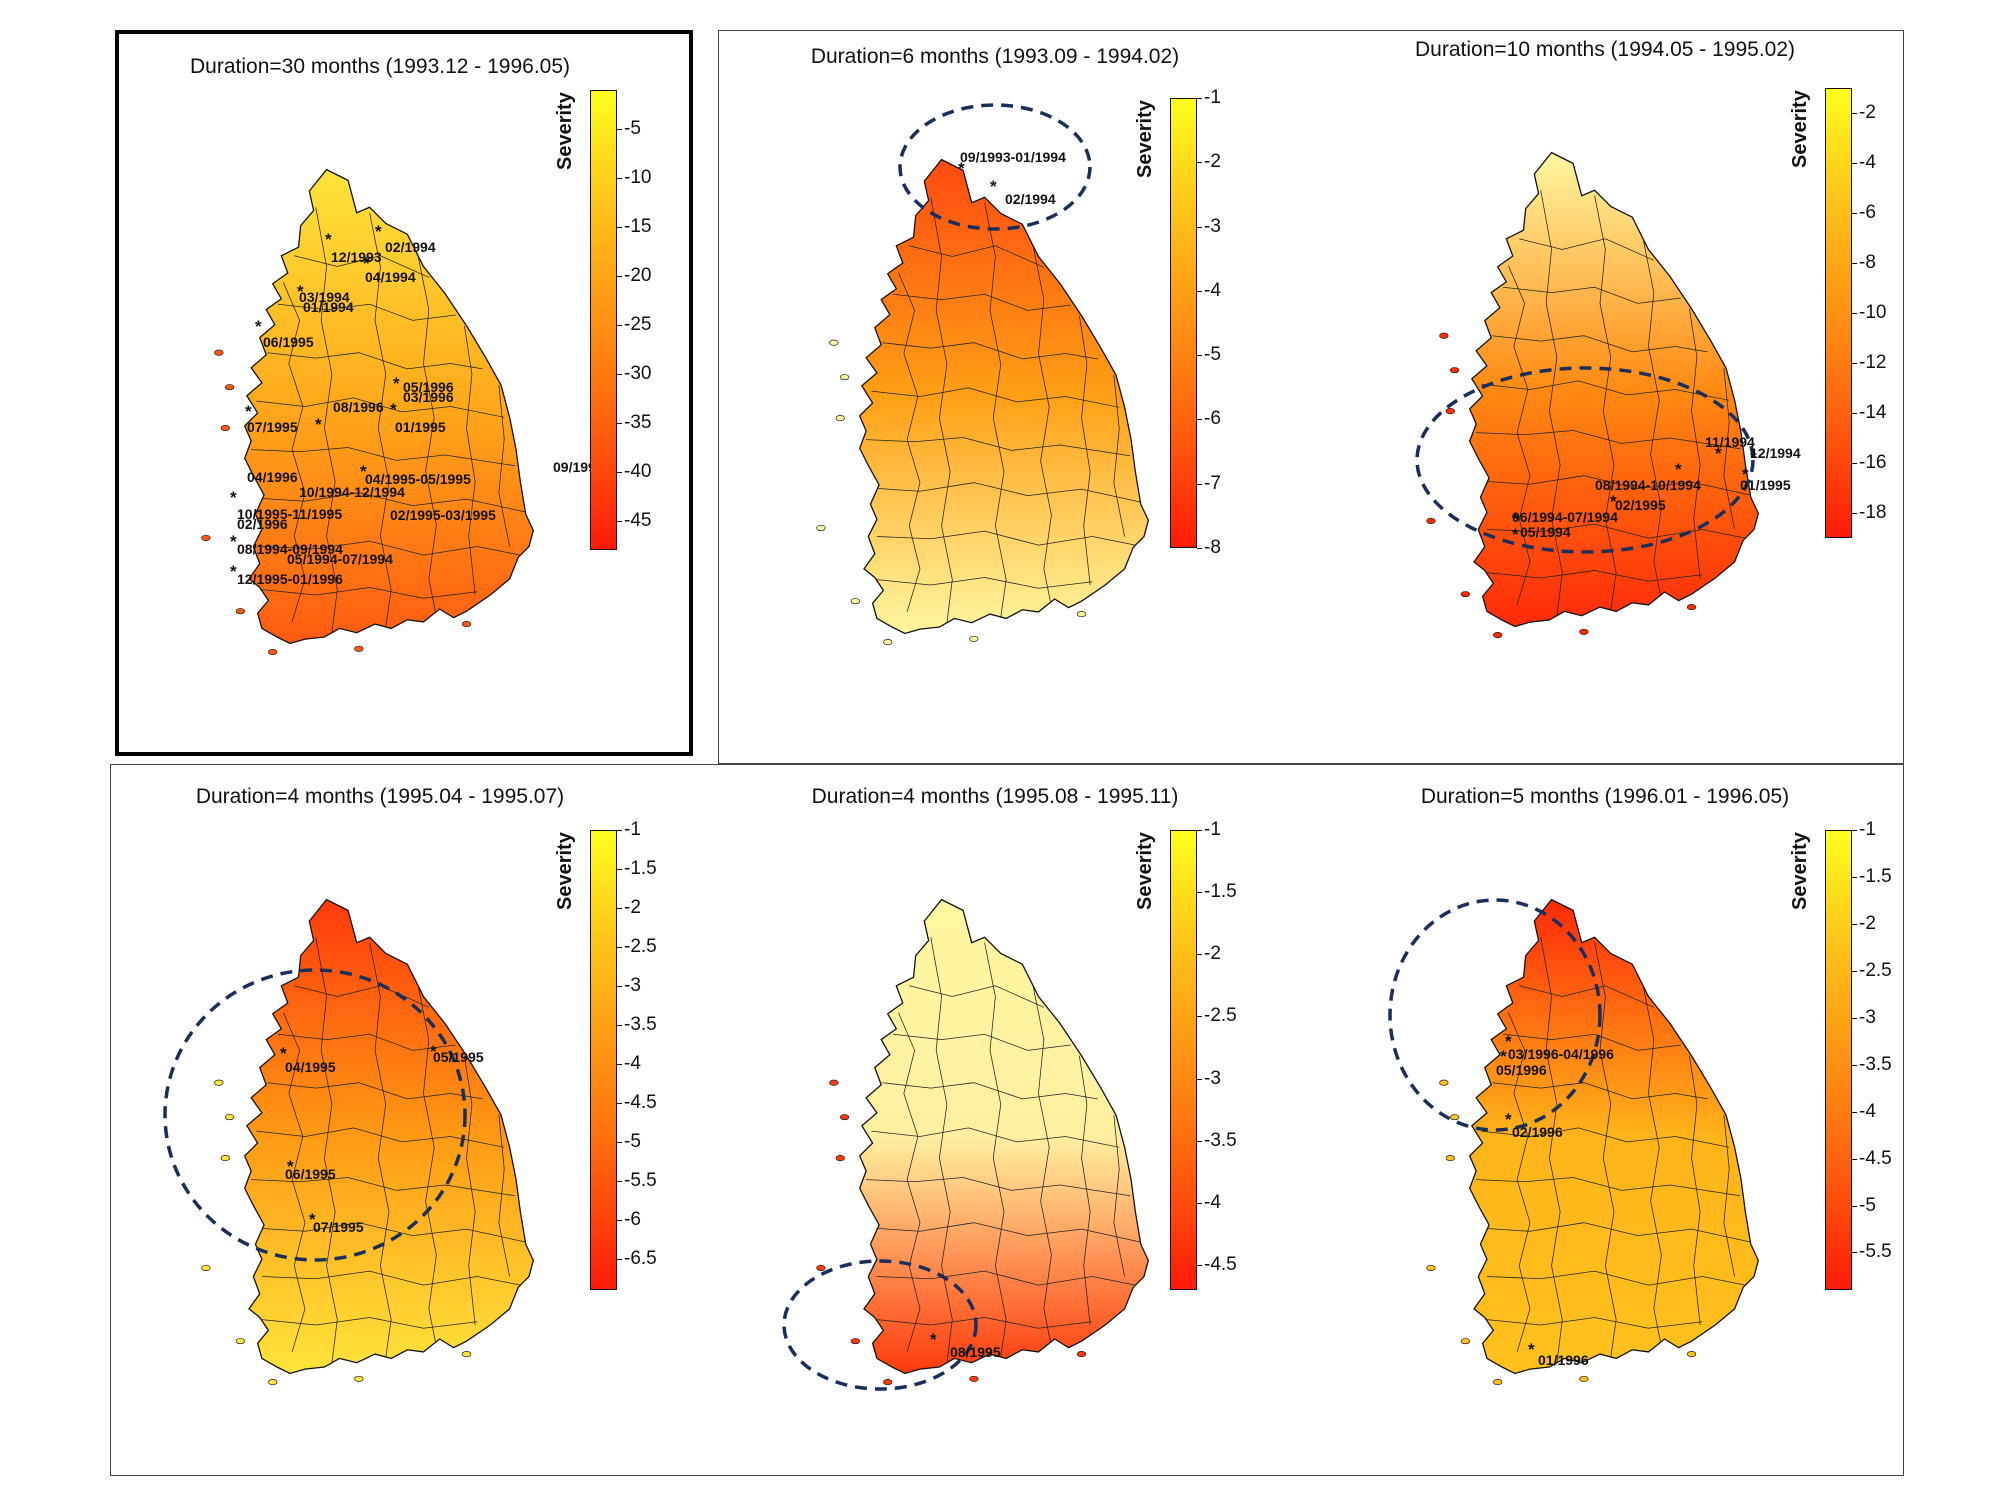 The height and width of the screenshot is (1505, 2008). I want to click on event-annotation: 12/1994, so click(1775, 453).